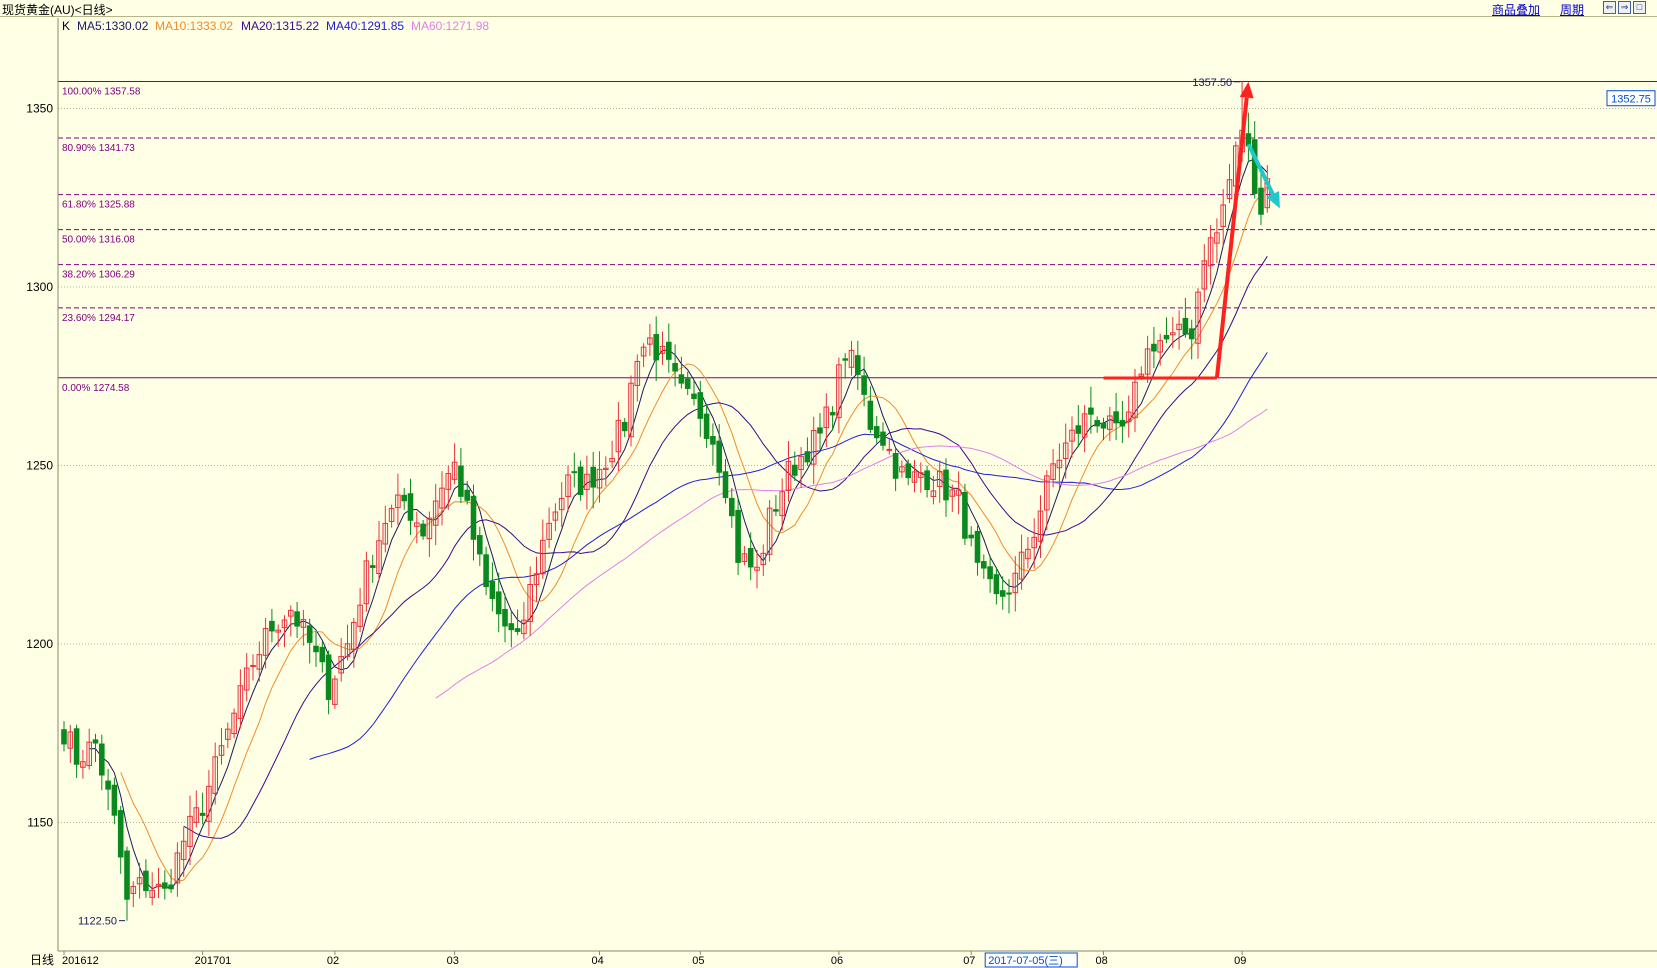  I want to click on x-tick-label: 06, so click(837, 961).